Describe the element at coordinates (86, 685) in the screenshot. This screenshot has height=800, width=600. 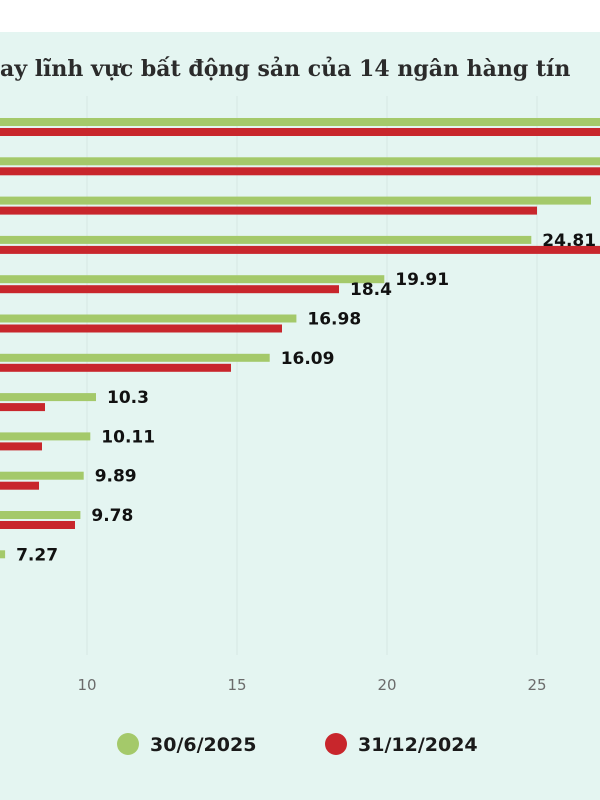
I see `x-tick-label: 10` at that location.